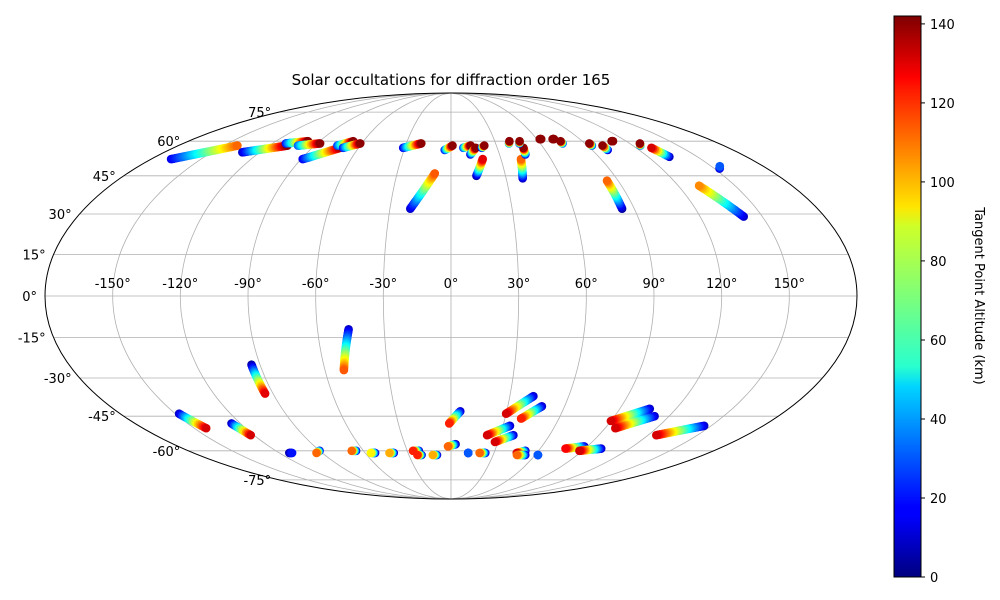 The height and width of the screenshot is (600, 1000). I want to click on lon-tick-label: -90°, so click(248, 284).